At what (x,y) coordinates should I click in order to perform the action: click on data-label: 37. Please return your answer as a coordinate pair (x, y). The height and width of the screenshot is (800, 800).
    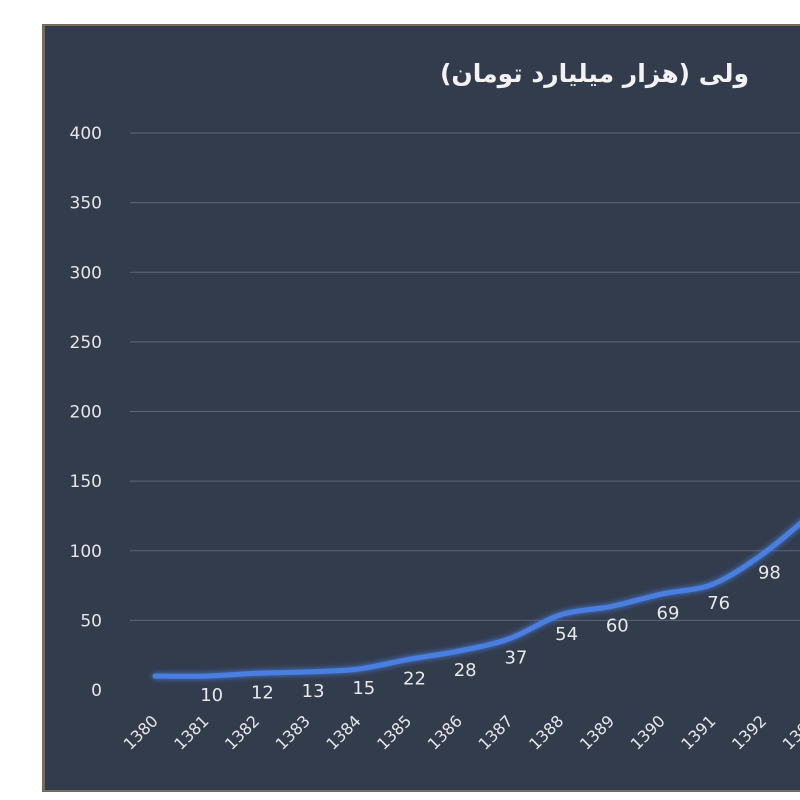
    Looking at the image, I should click on (515, 657).